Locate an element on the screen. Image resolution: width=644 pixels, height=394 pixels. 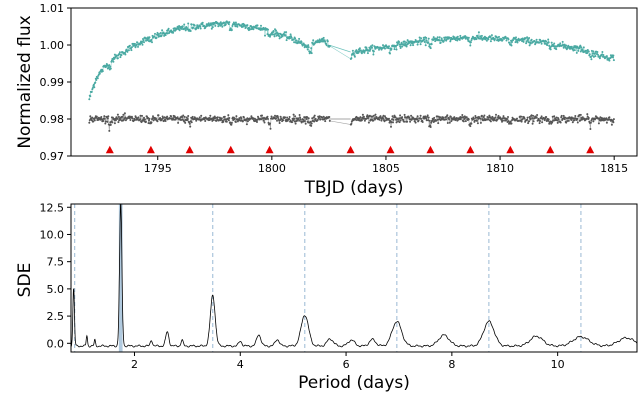
light-curve-x-tick-label: 1810 is located at coordinates (500, 168).